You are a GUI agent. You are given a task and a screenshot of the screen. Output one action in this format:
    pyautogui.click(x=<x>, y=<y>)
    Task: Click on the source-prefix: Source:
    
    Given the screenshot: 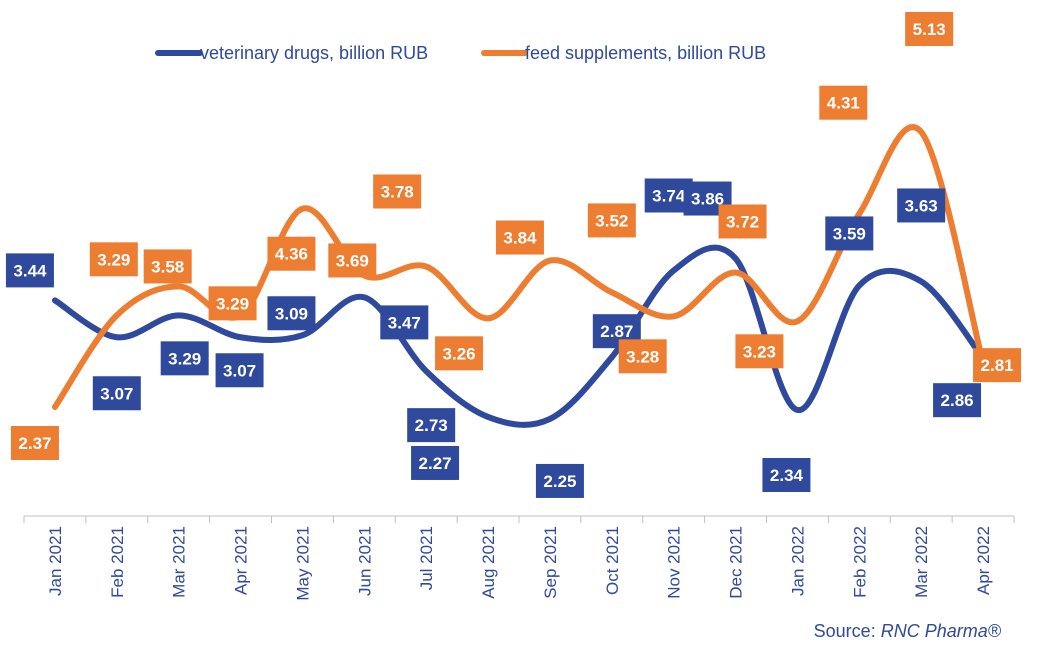 What is the action you would take?
    pyautogui.click(x=847, y=631)
    